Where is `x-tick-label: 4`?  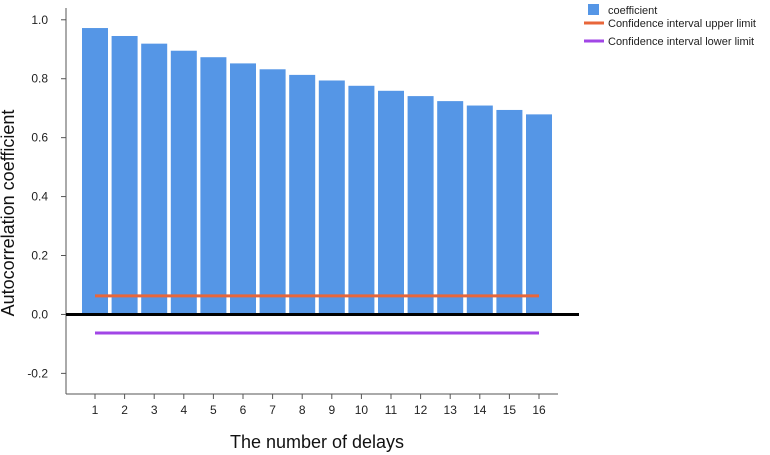
x-tick-label: 4 is located at coordinates (183, 410).